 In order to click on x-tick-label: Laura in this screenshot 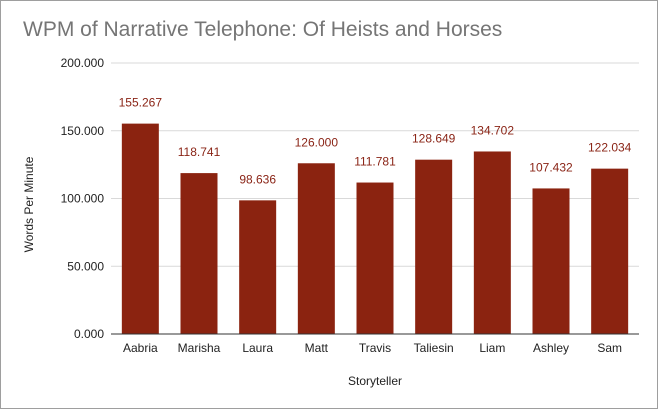, I will do `click(257, 348)`.